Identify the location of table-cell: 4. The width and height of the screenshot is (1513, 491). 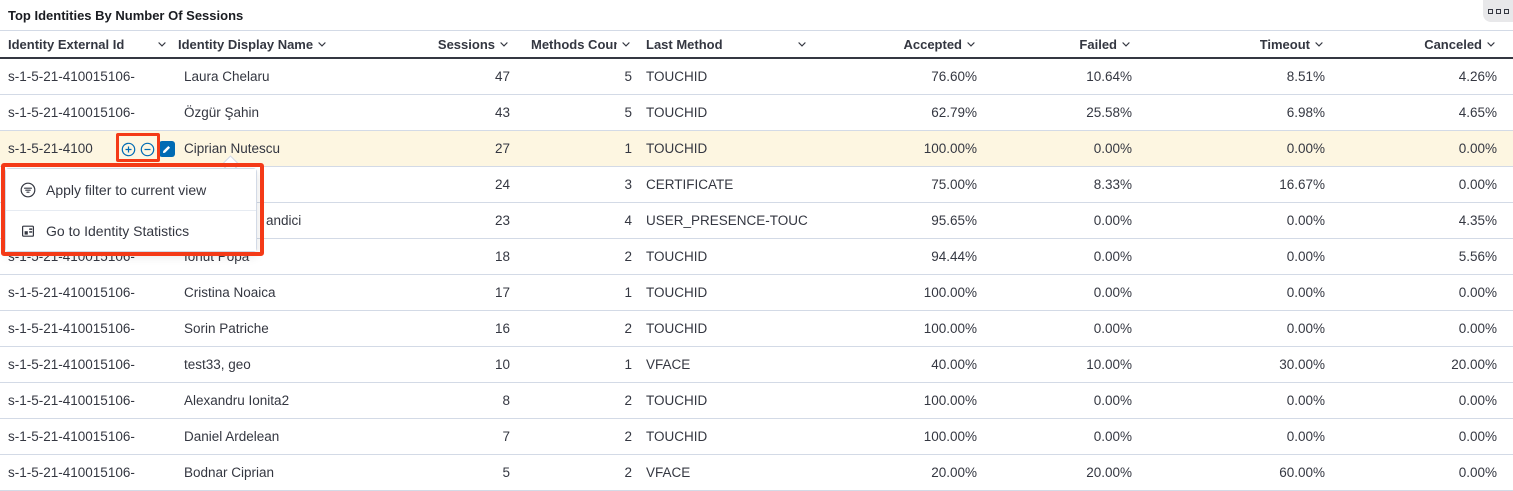
(628, 220).